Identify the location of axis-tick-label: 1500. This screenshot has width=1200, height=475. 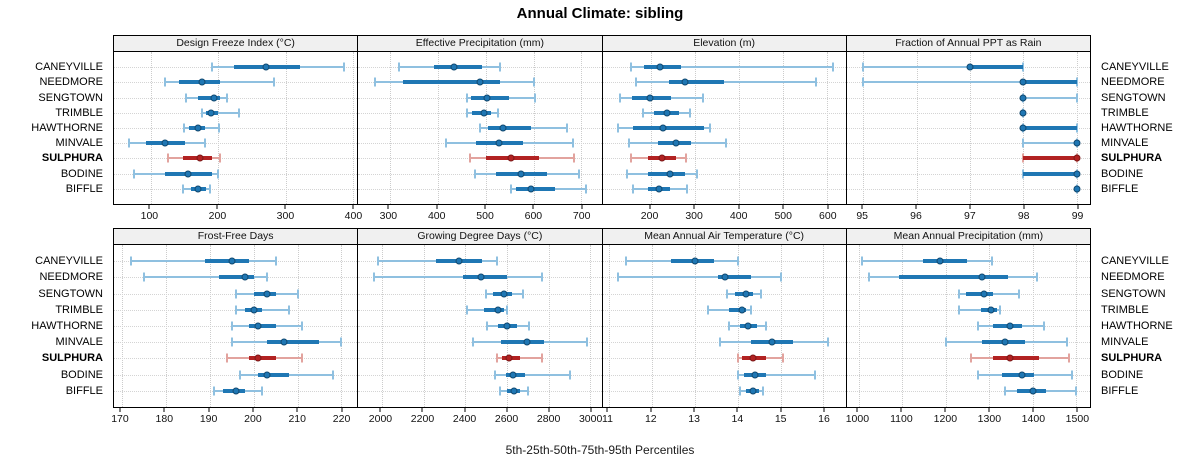
(1077, 419).